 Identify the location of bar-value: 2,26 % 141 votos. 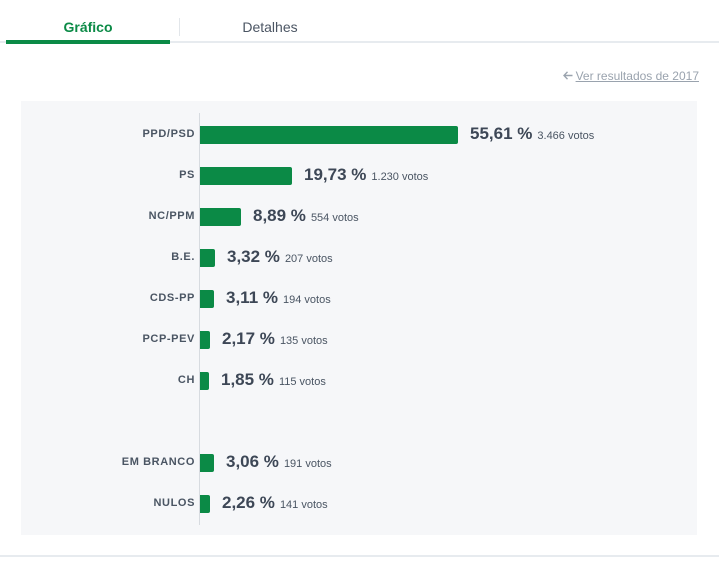
(275, 503).